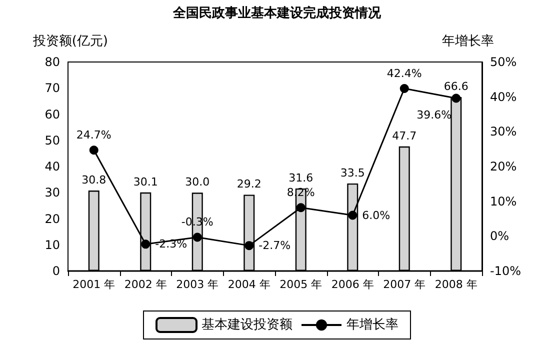 Image resolution: width=554 pixels, height=343 pixels. I want to click on data-label: 42.4%, so click(404, 73).